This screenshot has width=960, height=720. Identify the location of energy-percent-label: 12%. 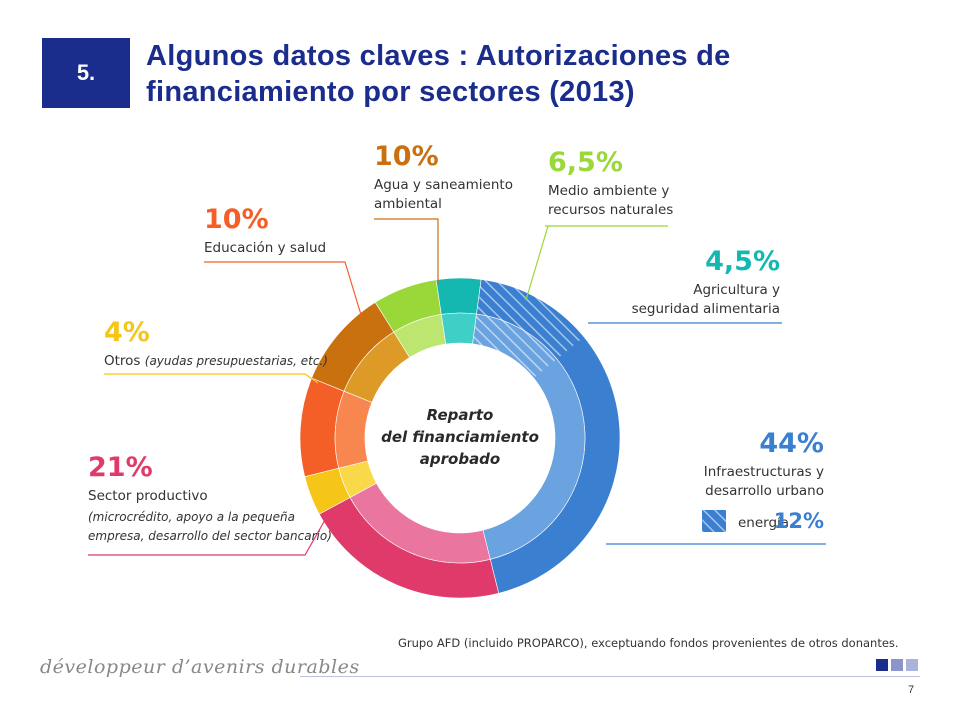
(799, 521).